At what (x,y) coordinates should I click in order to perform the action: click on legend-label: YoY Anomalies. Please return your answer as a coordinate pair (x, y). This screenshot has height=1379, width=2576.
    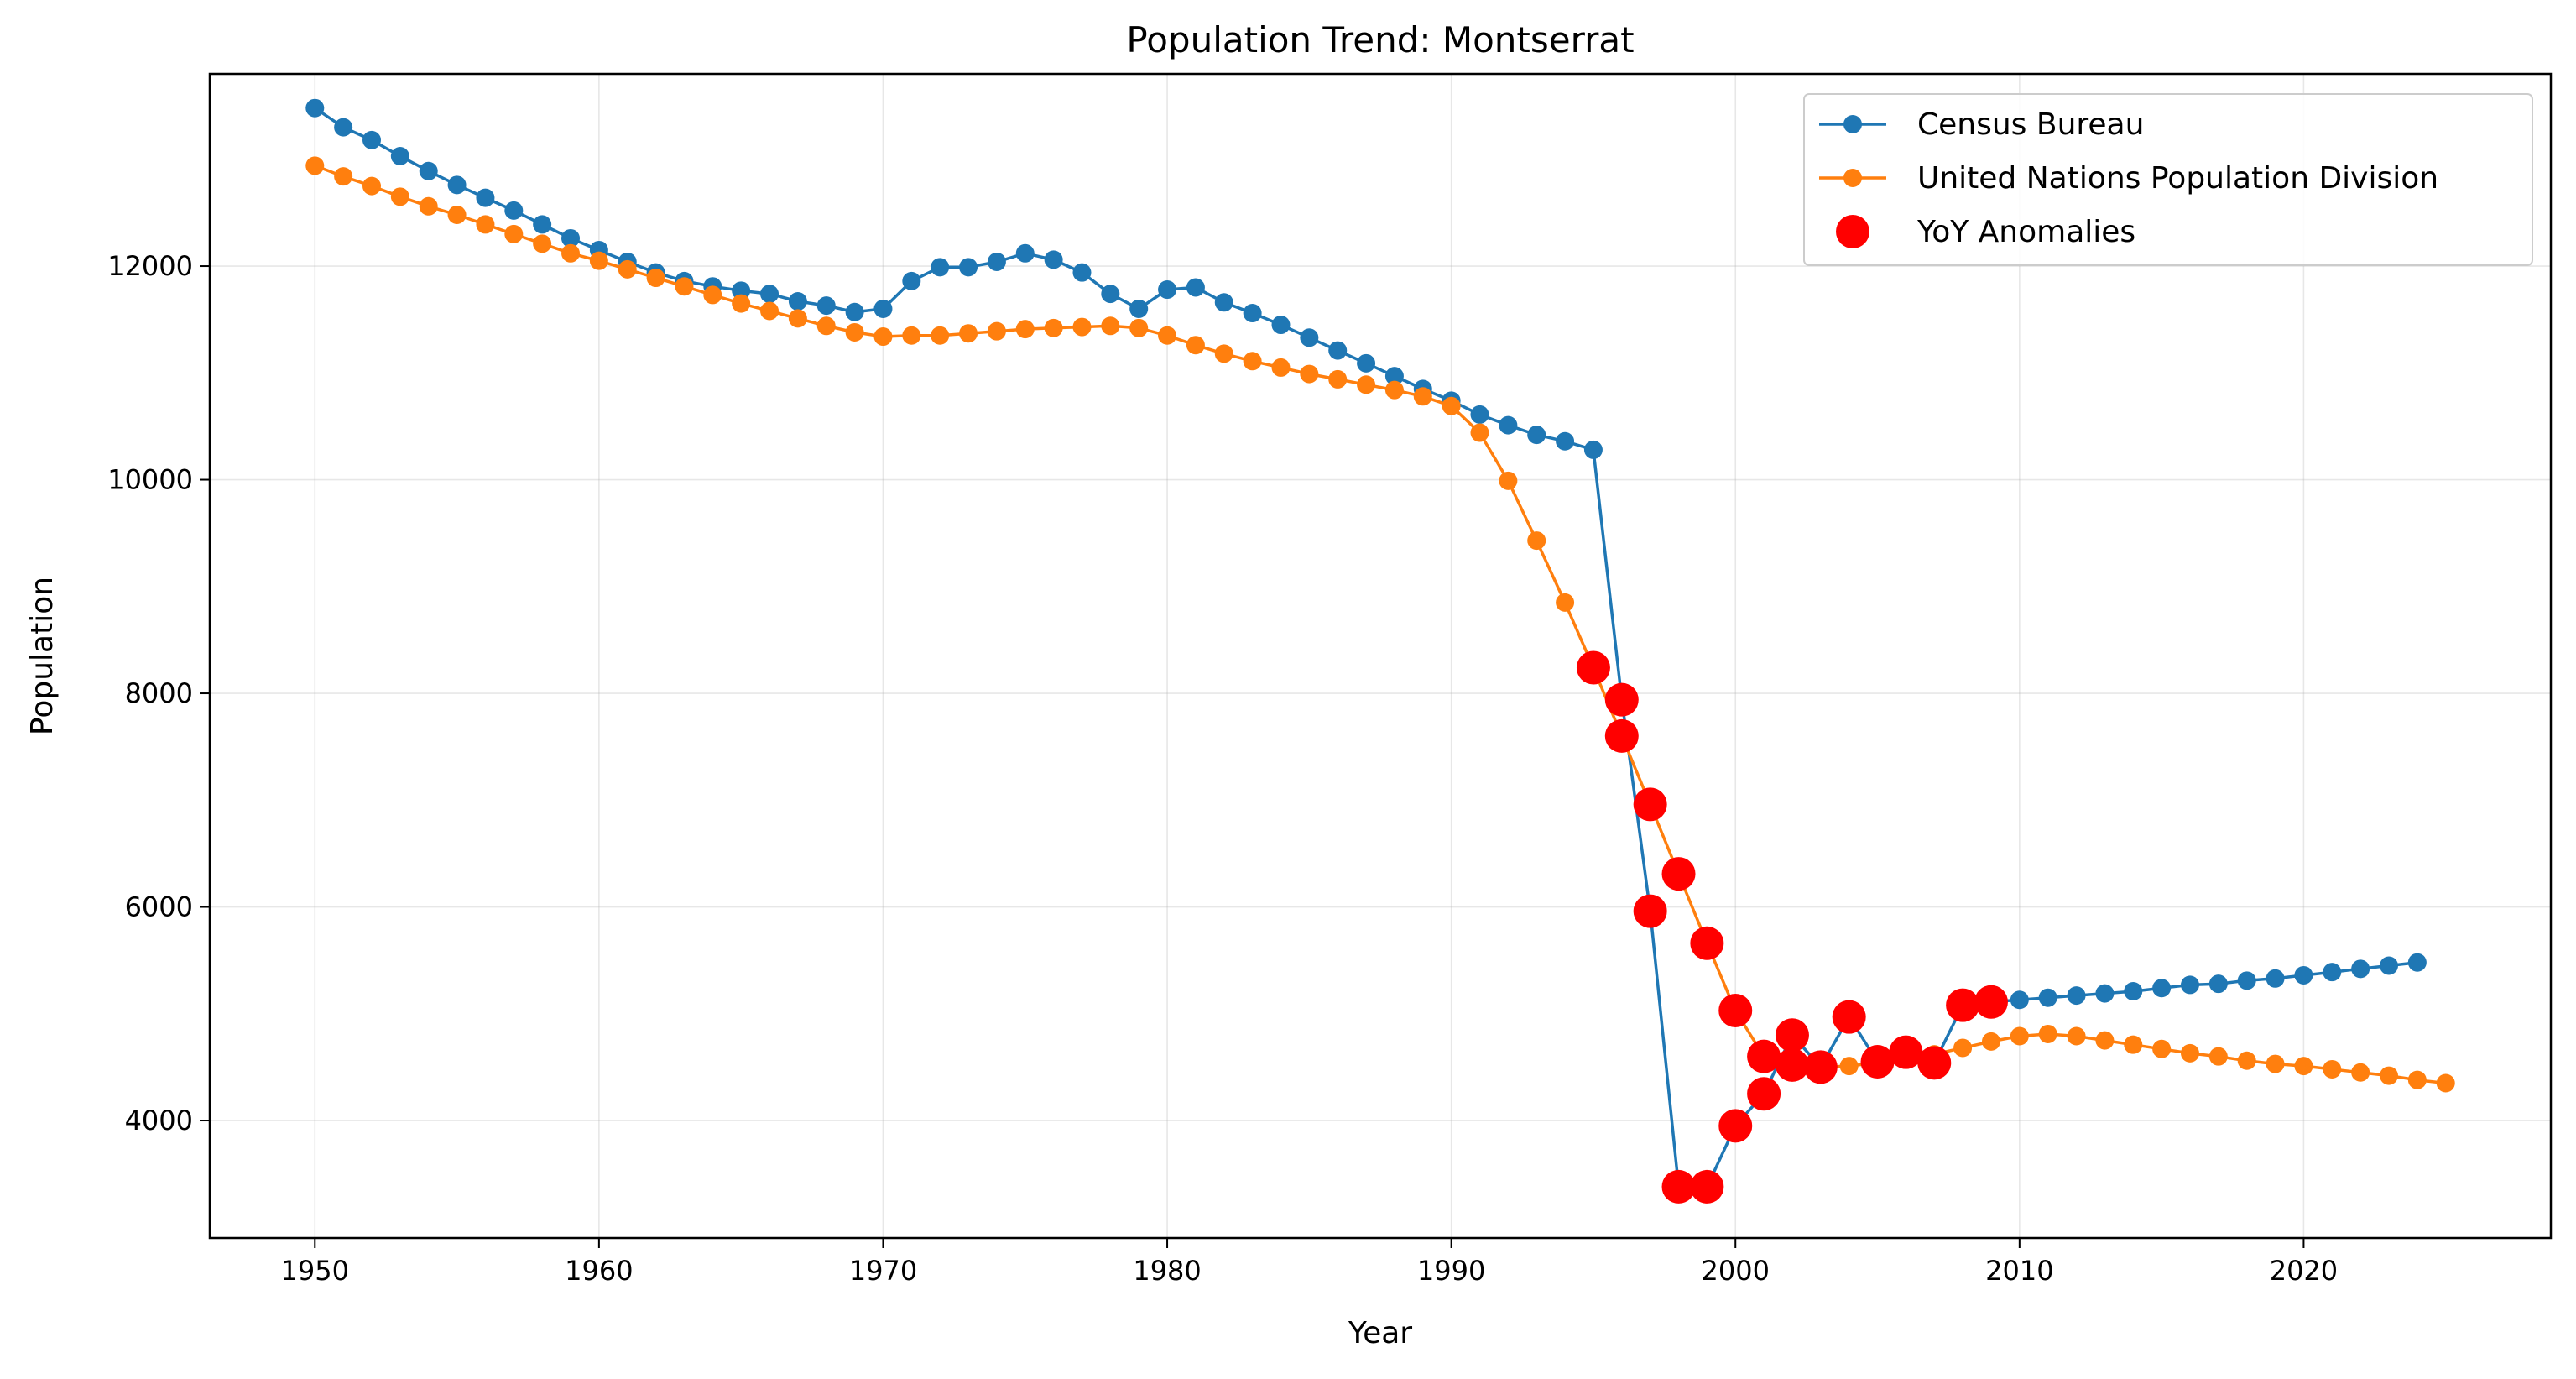
    Looking at the image, I should click on (2025, 232).